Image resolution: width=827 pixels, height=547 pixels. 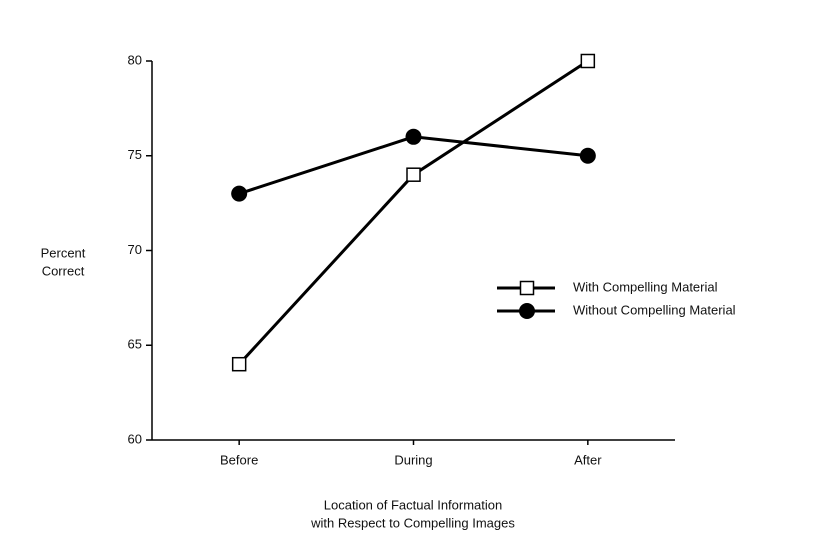 What do you see at coordinates (413, 504) in the screenshot?
I see `x-label: Location of Factual Information` at bounding box center [413, 504].